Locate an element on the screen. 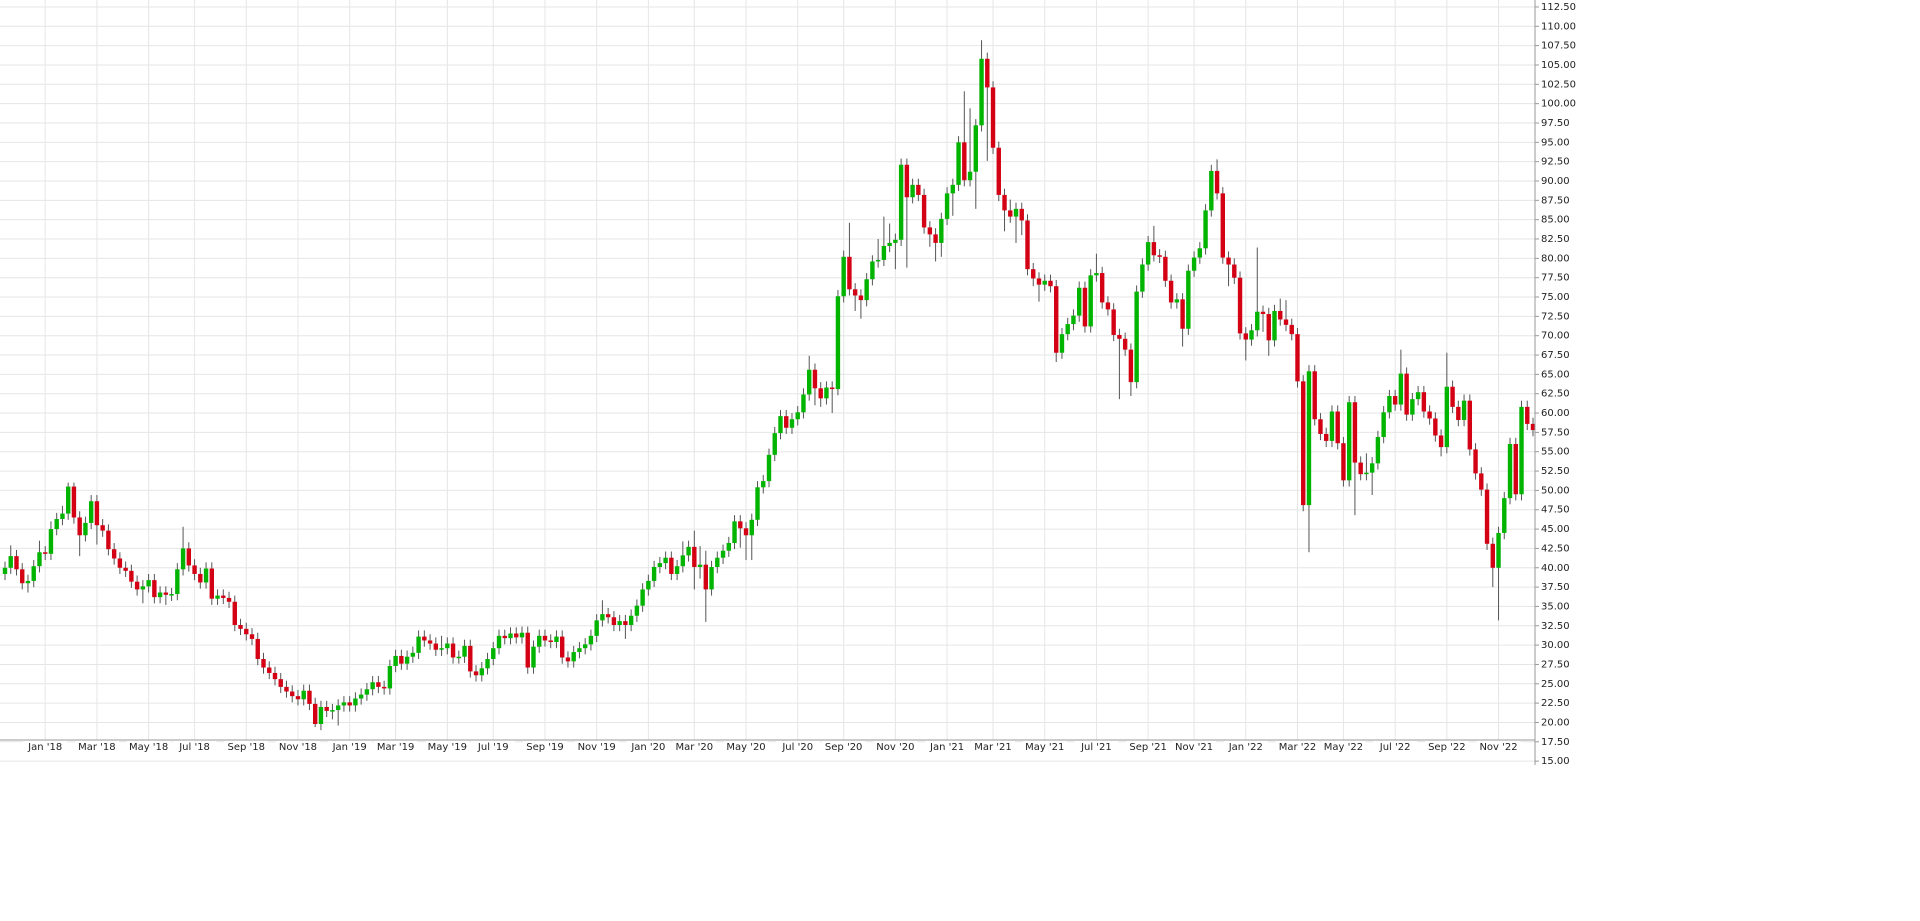 The image size is (1920, 921). x-tick-label: Sep '18 is located at coordinates (247, 747).